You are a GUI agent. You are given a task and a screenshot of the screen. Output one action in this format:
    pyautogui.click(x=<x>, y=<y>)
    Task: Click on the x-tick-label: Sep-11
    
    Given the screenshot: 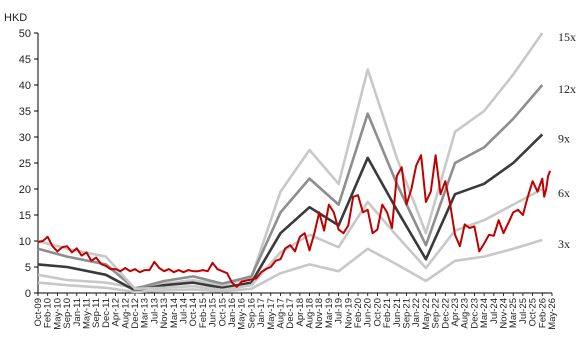 What is the action you would take?
    pyautogui.click(x=96, y=313)
    